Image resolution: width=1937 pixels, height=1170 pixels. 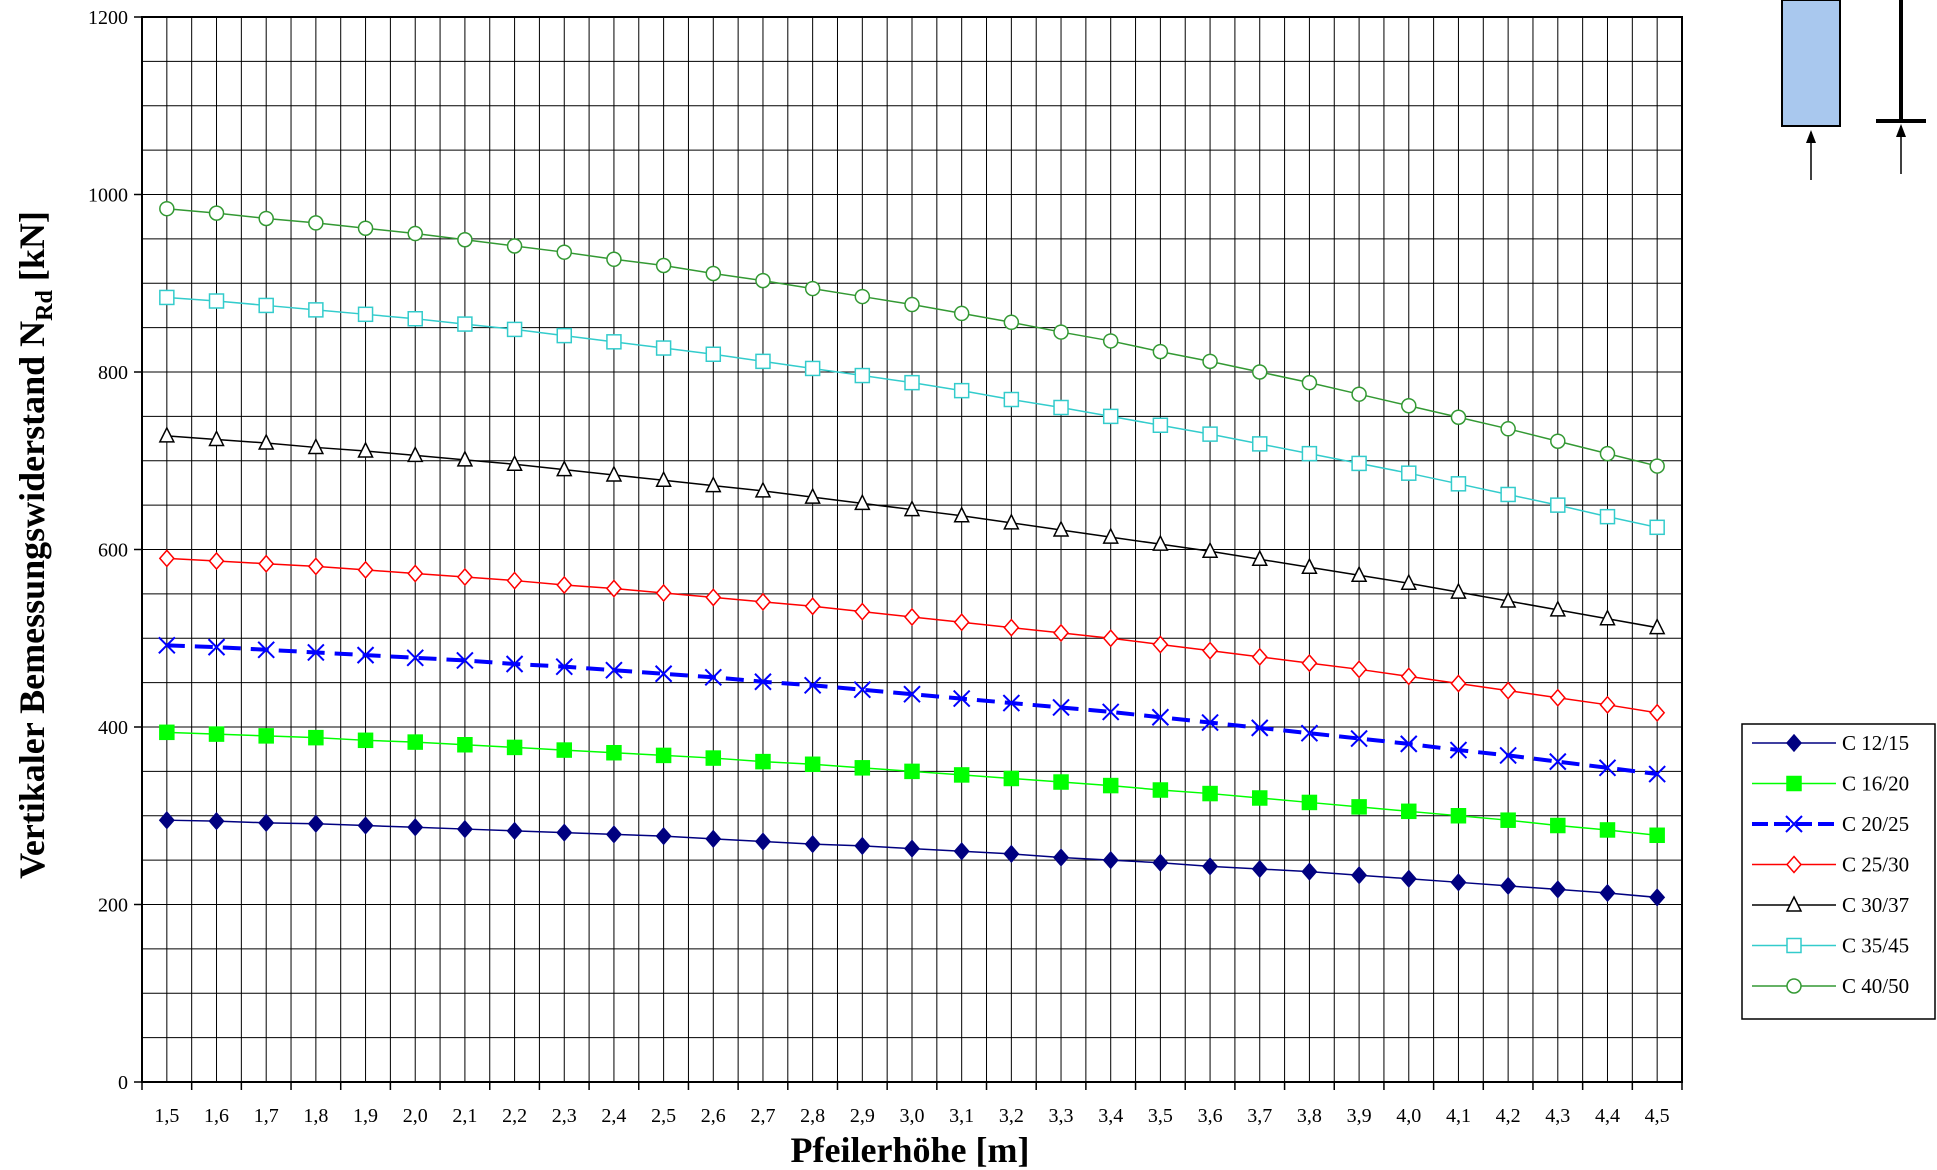 I want to click on y-tick-label: 0, so click(x=123, y=1083).